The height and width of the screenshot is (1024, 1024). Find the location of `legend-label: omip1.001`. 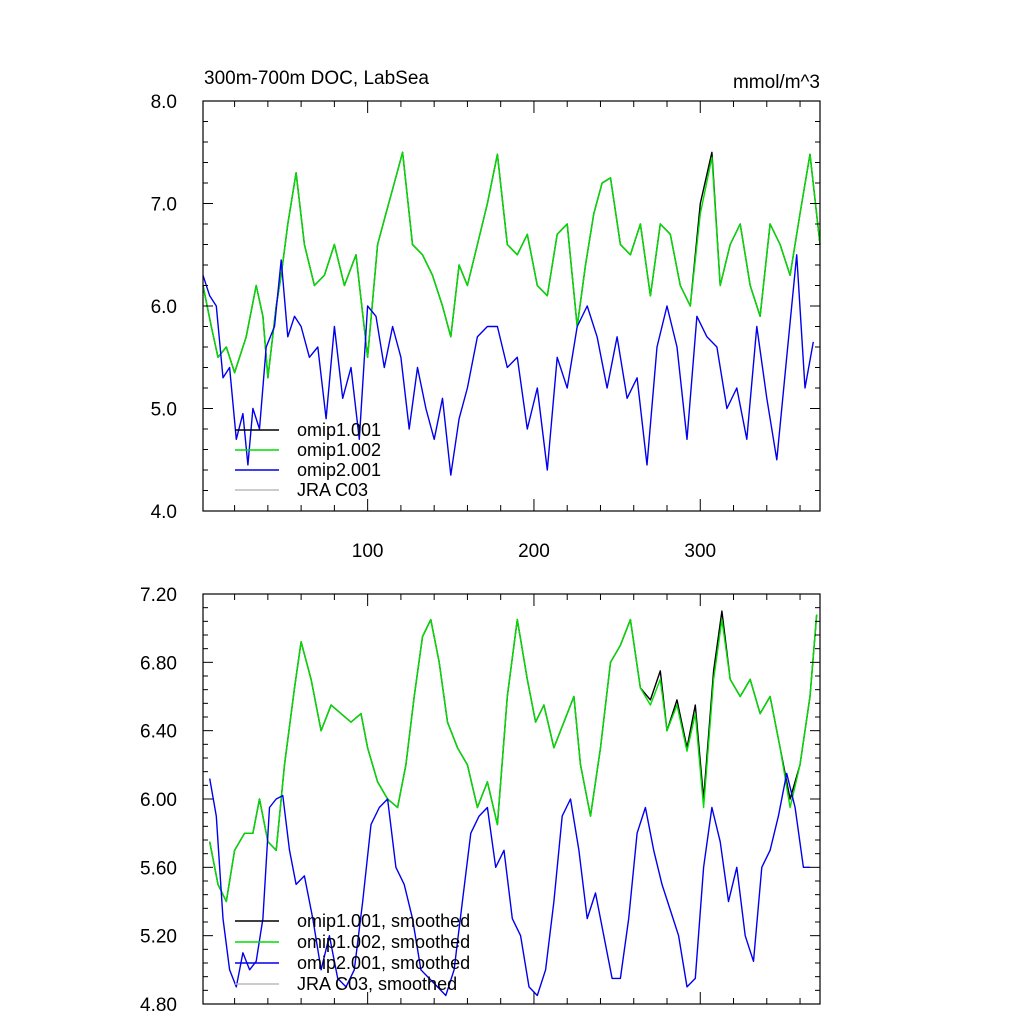

legend-label: omip1.001 is located at coordinates (339, 430).